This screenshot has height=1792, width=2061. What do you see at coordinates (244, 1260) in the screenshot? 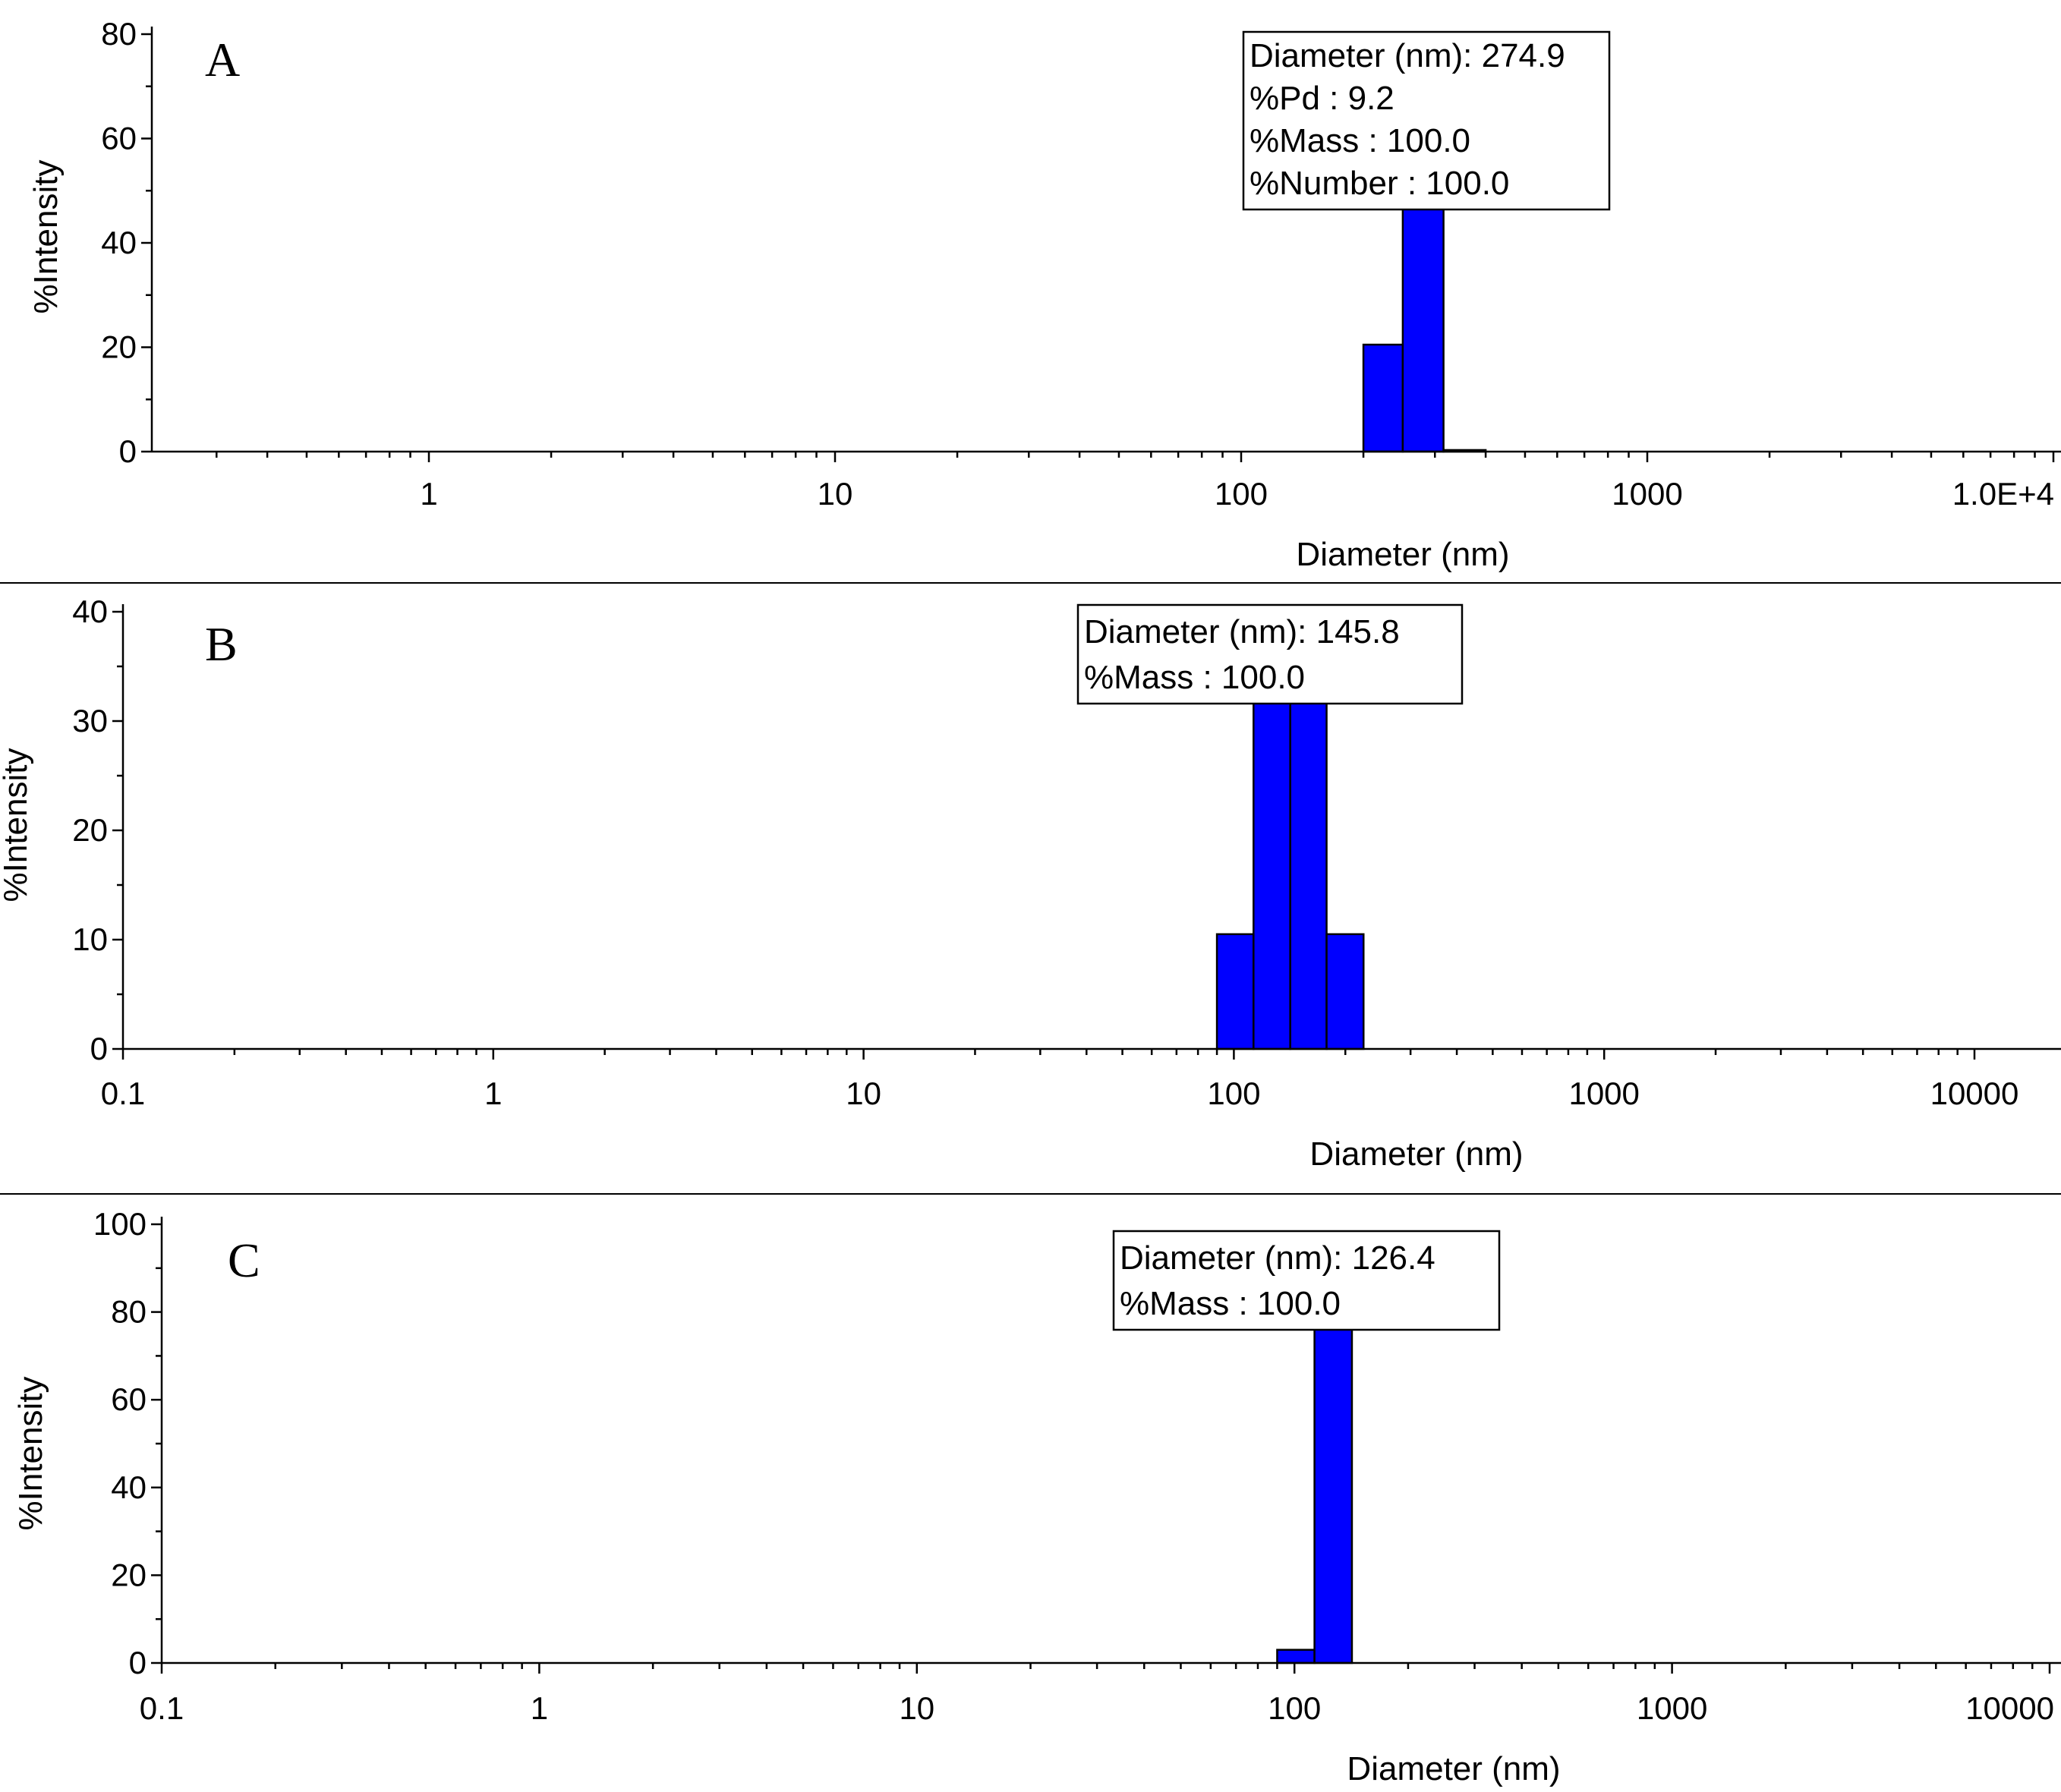
I see `panel-label: C` at bounding box center [244, 1260].